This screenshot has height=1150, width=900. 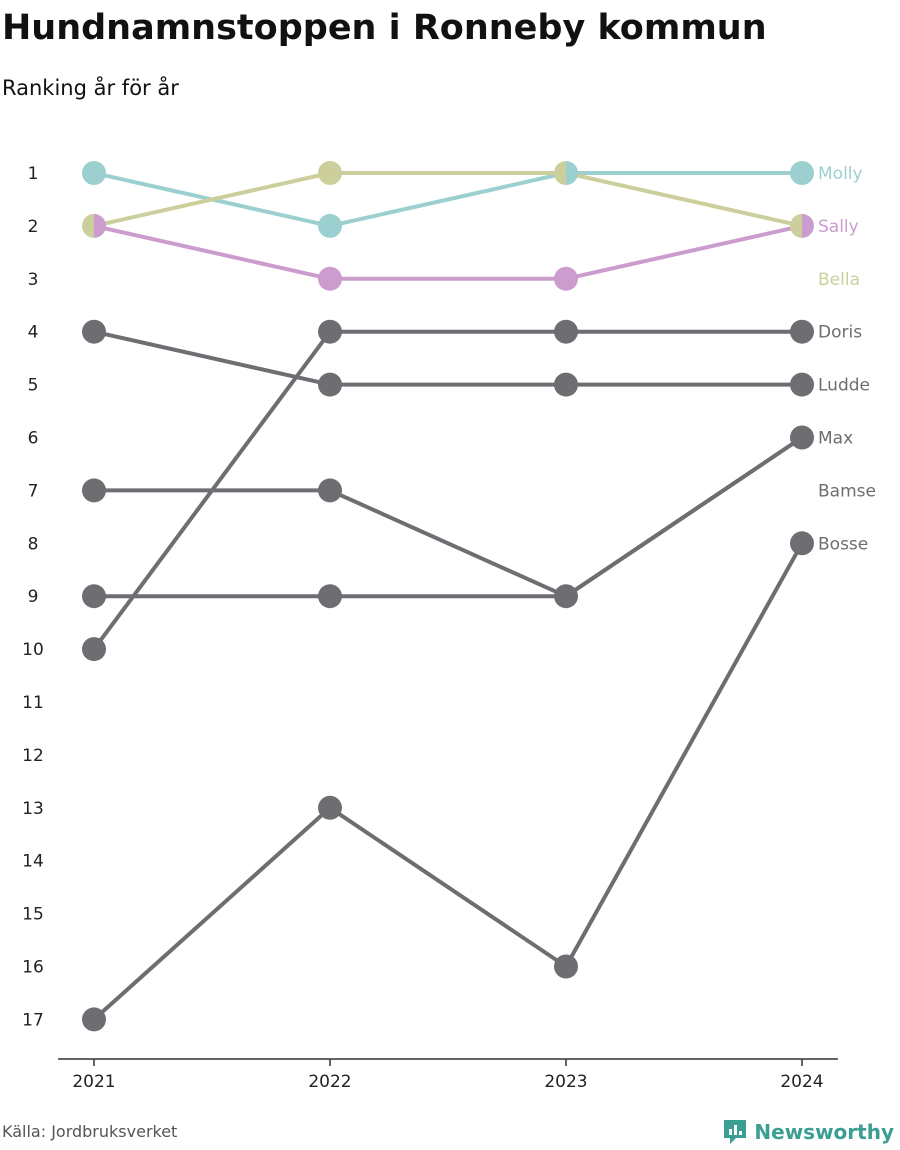 What do you see at coordinates (33, 597) in the screenshot?
I see `y-tick-9: 9` at bounding box center [33, 597].